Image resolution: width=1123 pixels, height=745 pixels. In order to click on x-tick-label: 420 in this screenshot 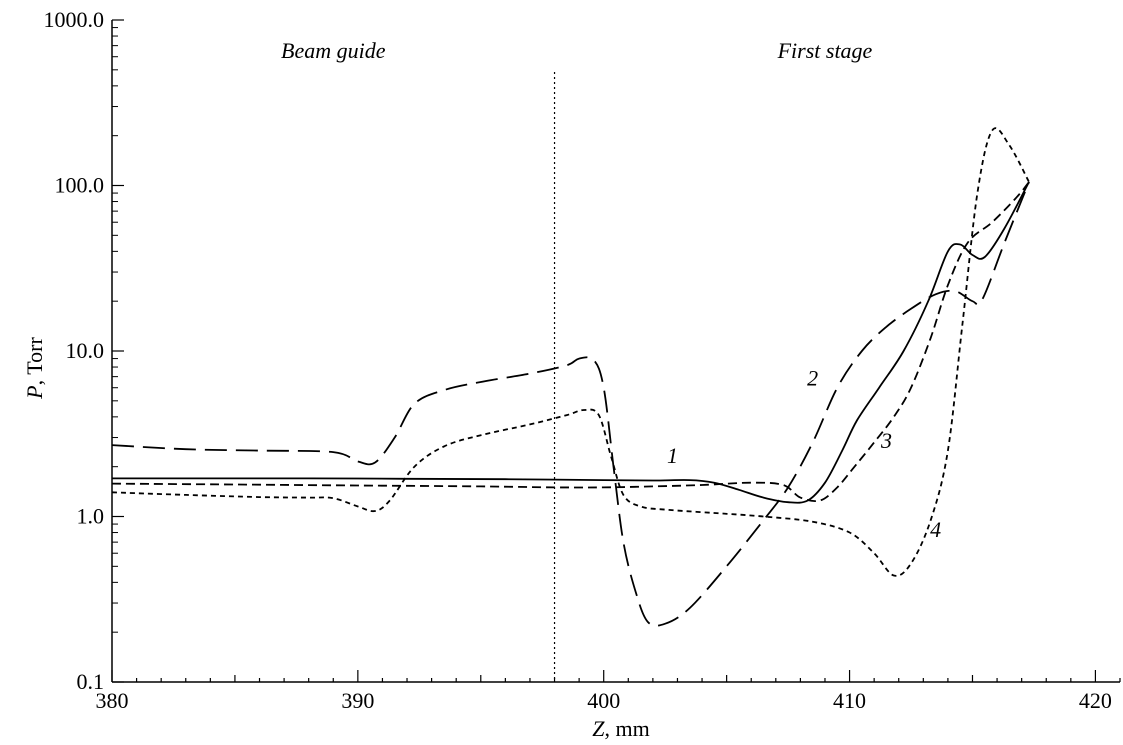, I will do `click(1095, 700)`.